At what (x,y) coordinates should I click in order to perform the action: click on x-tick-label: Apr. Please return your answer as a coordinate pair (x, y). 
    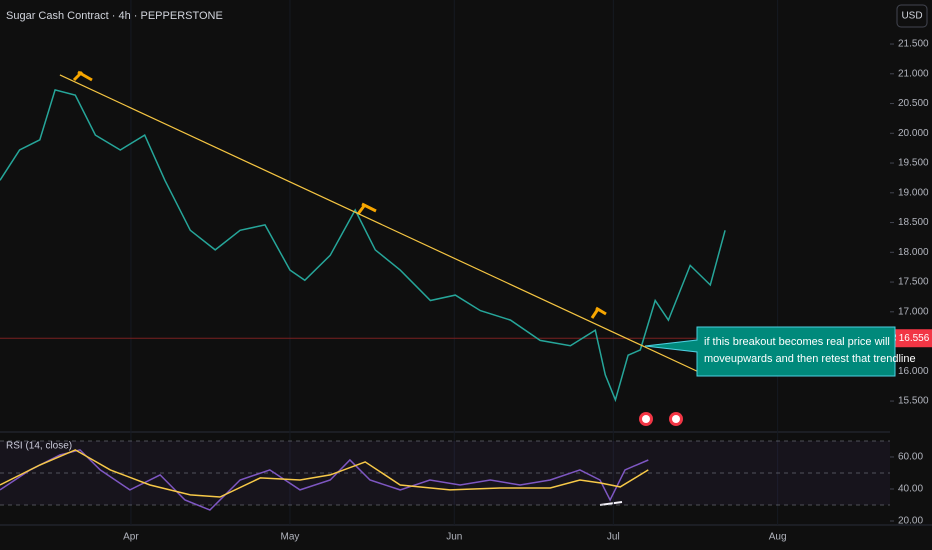
    Looking at the image, I should click on (131, 537).